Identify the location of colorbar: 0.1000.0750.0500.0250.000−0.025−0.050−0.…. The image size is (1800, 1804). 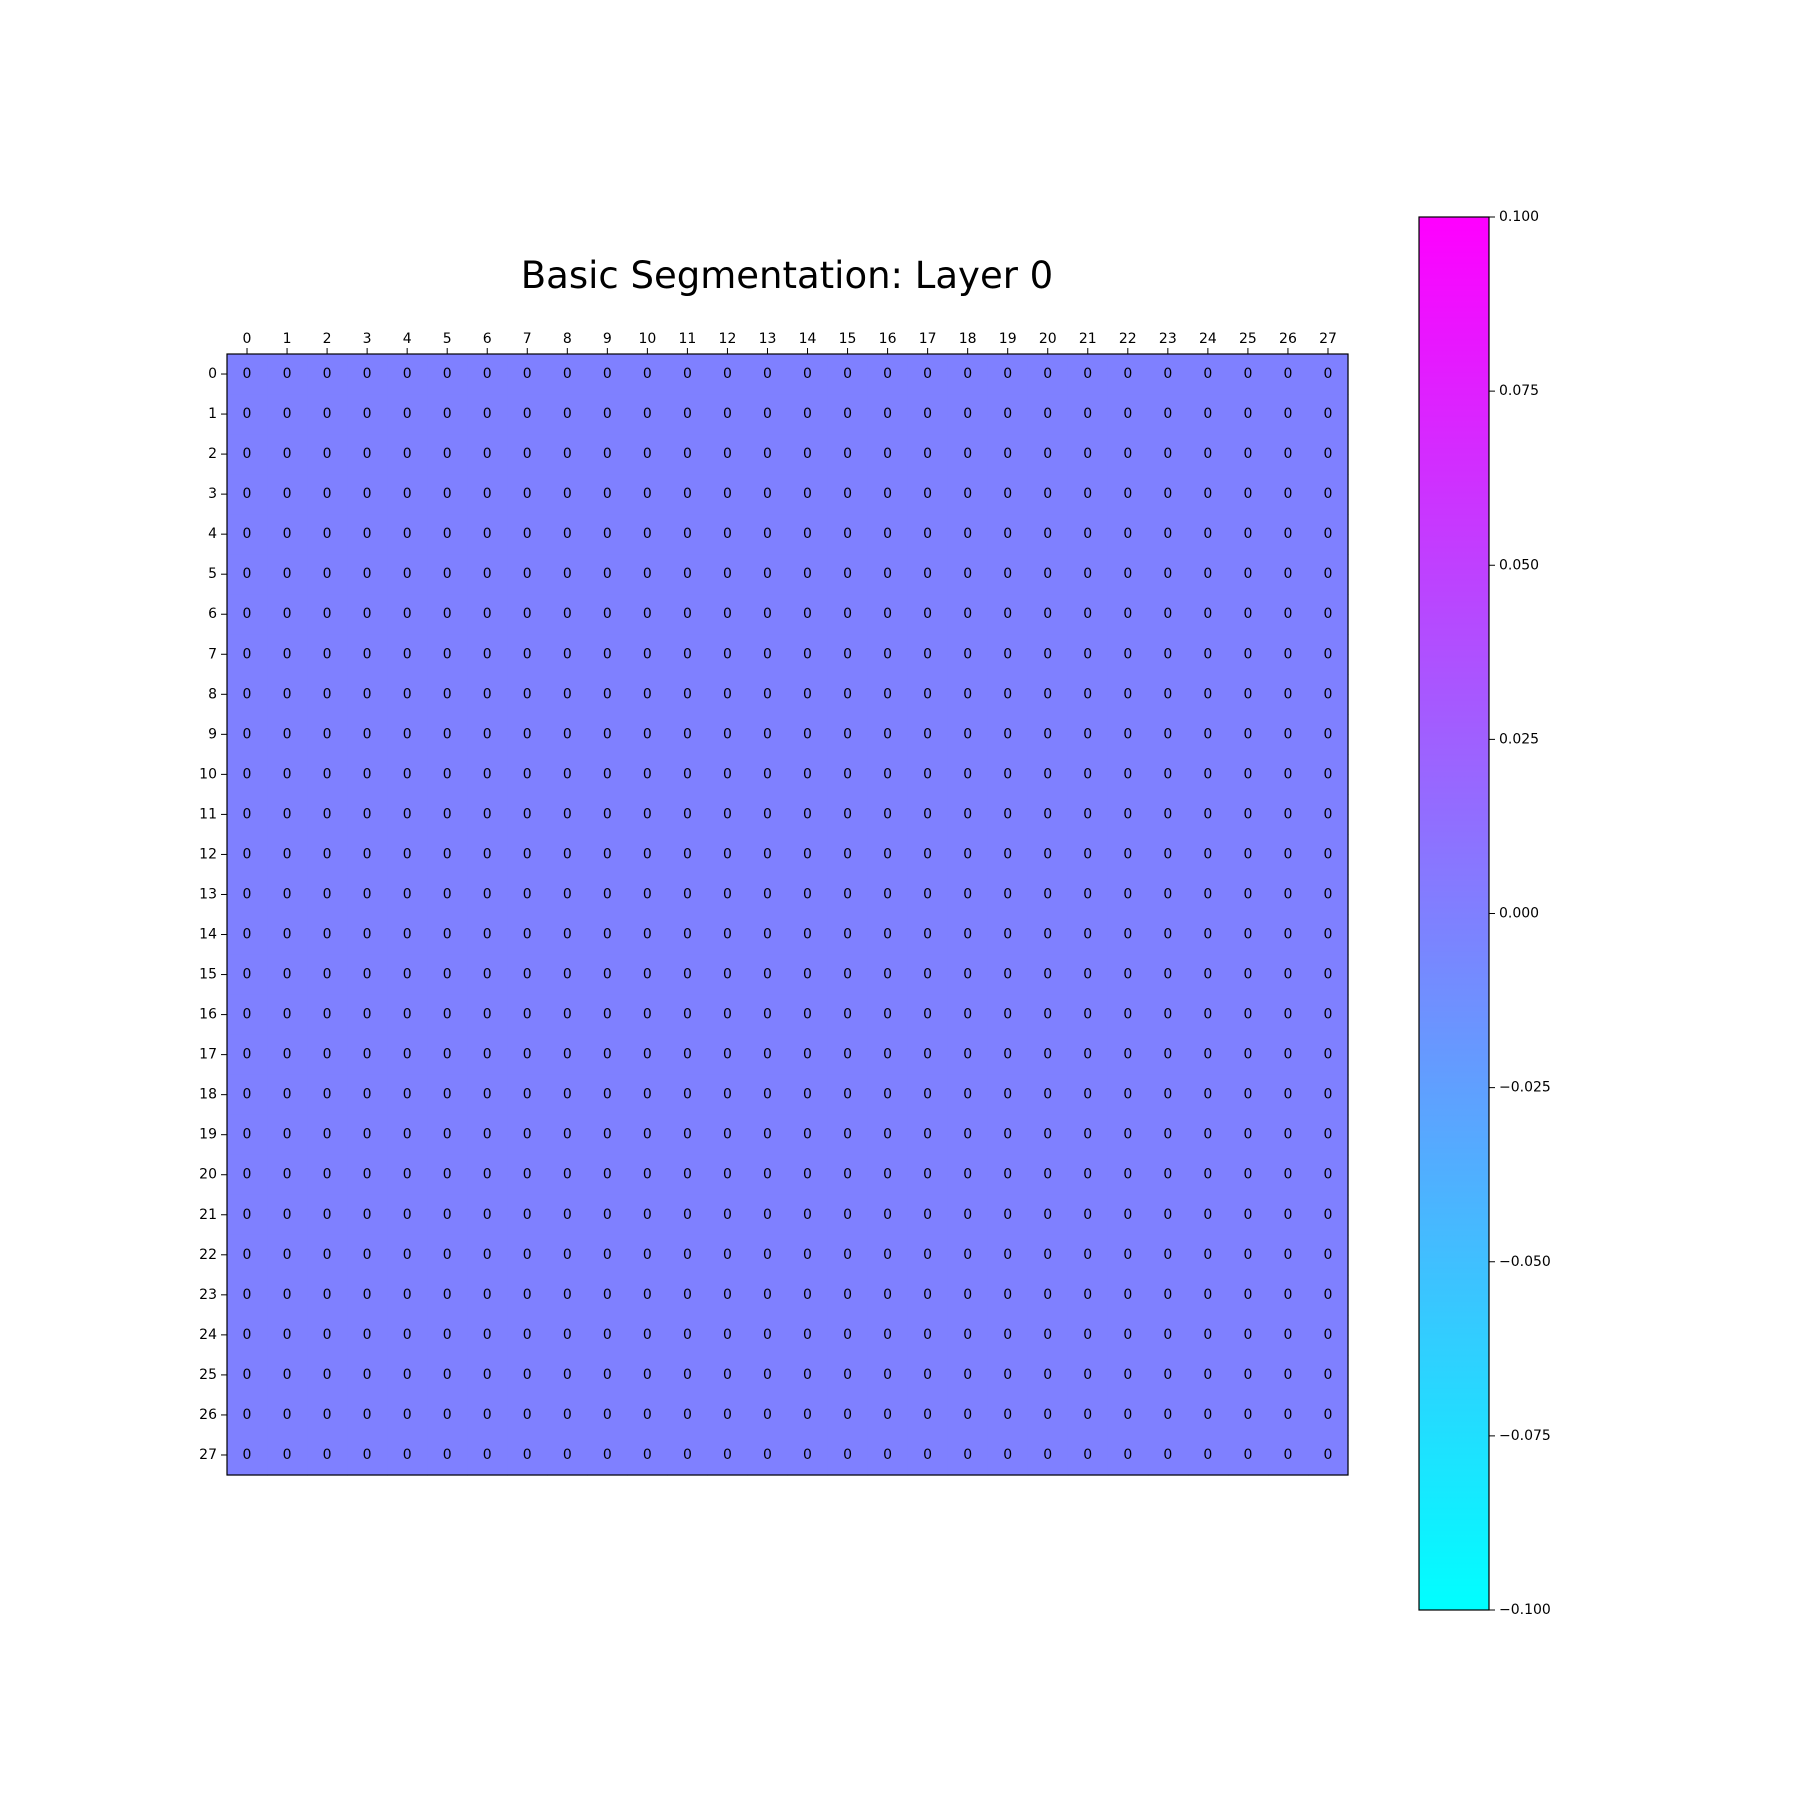
(1484, 913).